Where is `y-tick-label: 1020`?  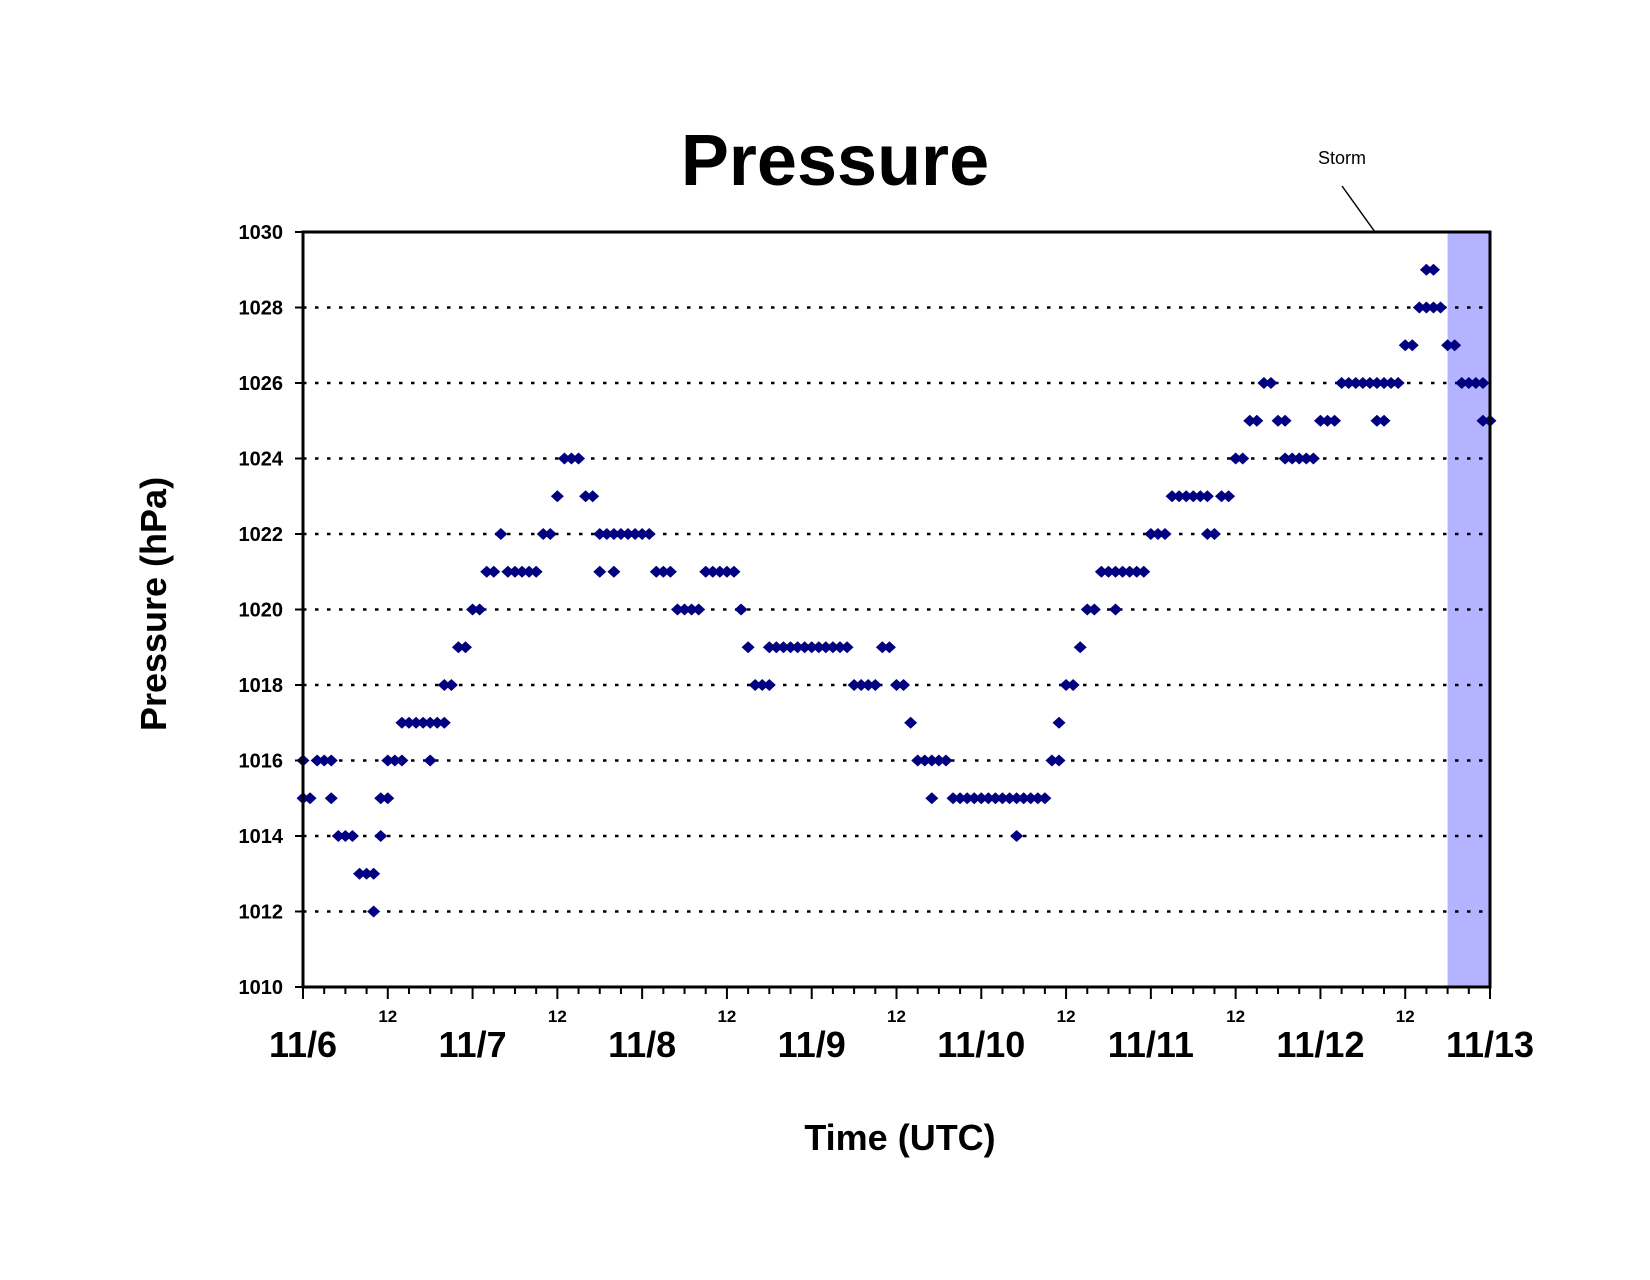 y-tick-label: 1020 is located at coordinates (261, 611).